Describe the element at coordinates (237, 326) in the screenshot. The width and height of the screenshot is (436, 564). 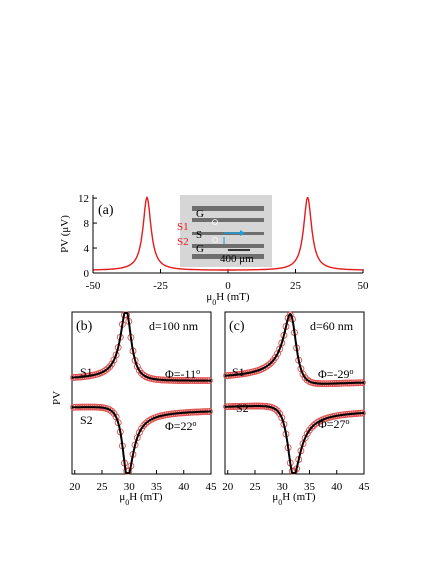
I see `panel-c-label: (c)` at that location.